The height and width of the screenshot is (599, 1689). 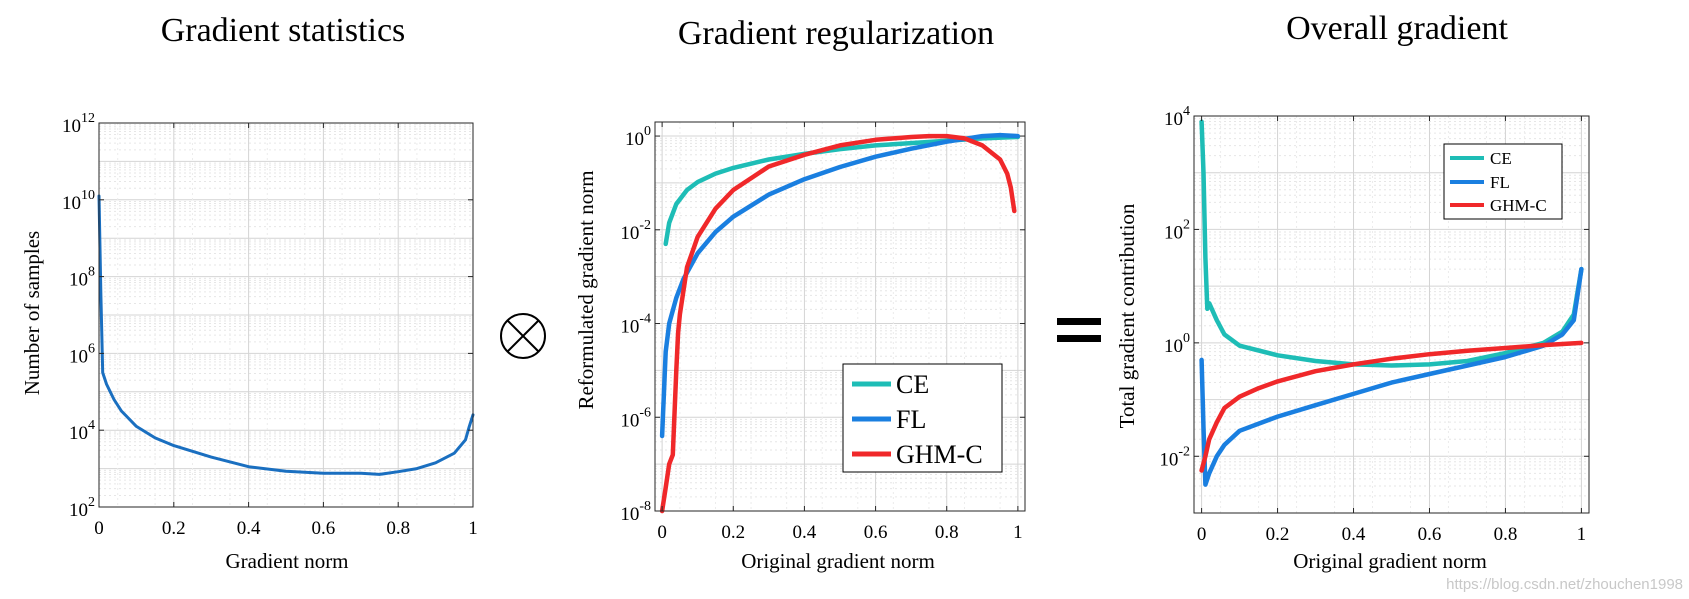 What do you see at coordinates (586, 289) in the screenshot?
I see `chart2-ylabel: Reformulated gradient norm` at bounding box center [586, 289].